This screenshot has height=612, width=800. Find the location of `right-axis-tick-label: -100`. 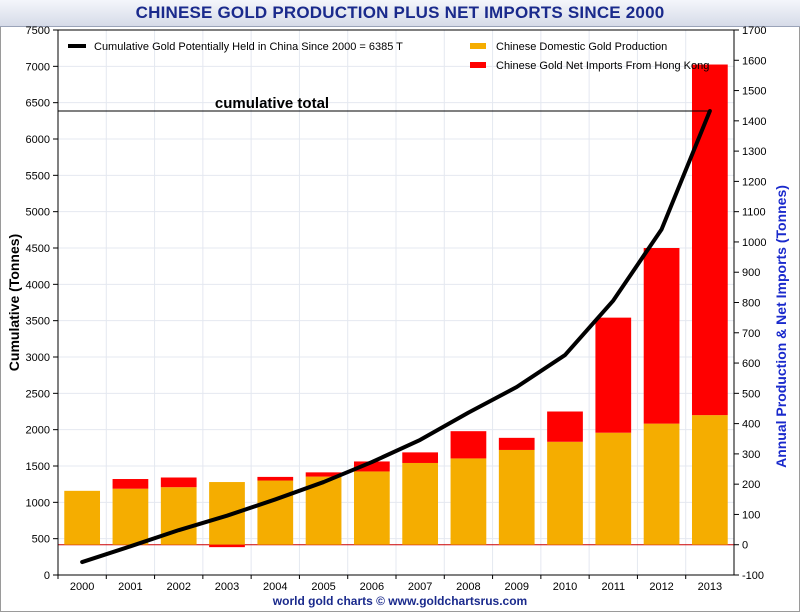

right-axis-tick-label: -100 is located at coordinates (753, 576).